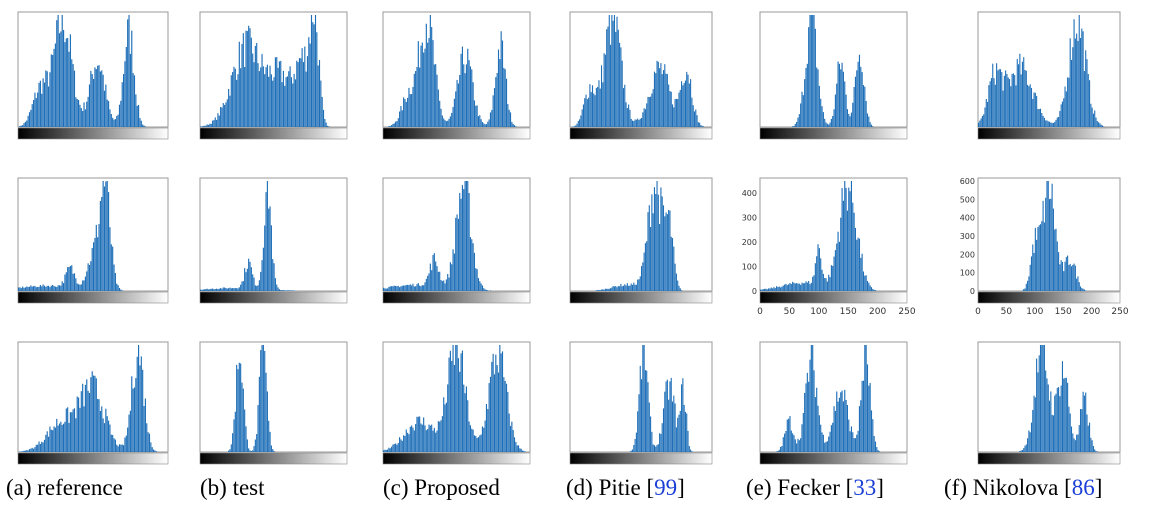 This screenshot has width=1151, height=510. What do you see at coordinates (666, 487) in the screenshot?
I see `citation-link: 99` at bounding box center [666, 487].